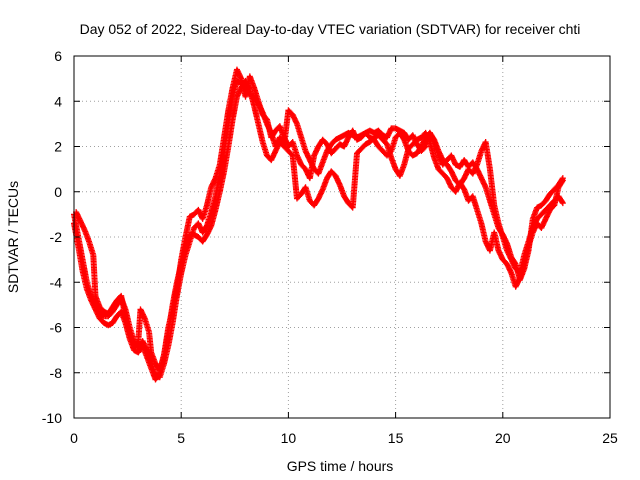  Describe the element at coordinates (503, 438) in the screenshot. I see `x-tick-label: 20` at that location.